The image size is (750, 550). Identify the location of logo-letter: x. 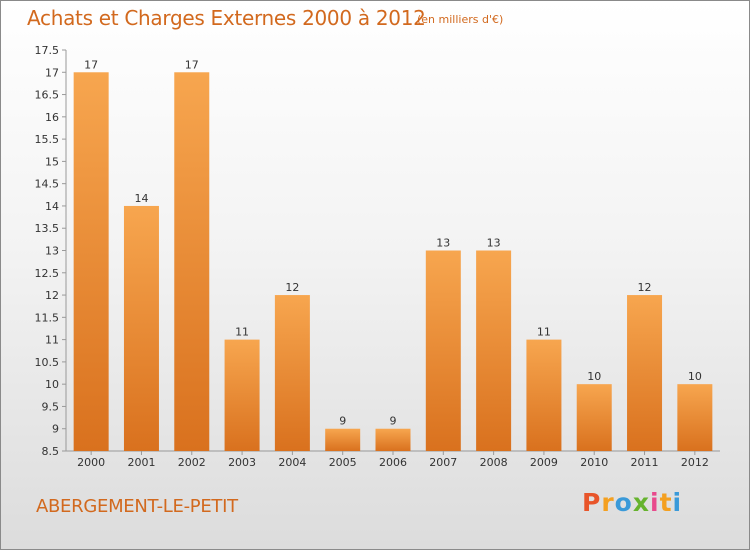
(641, 502).